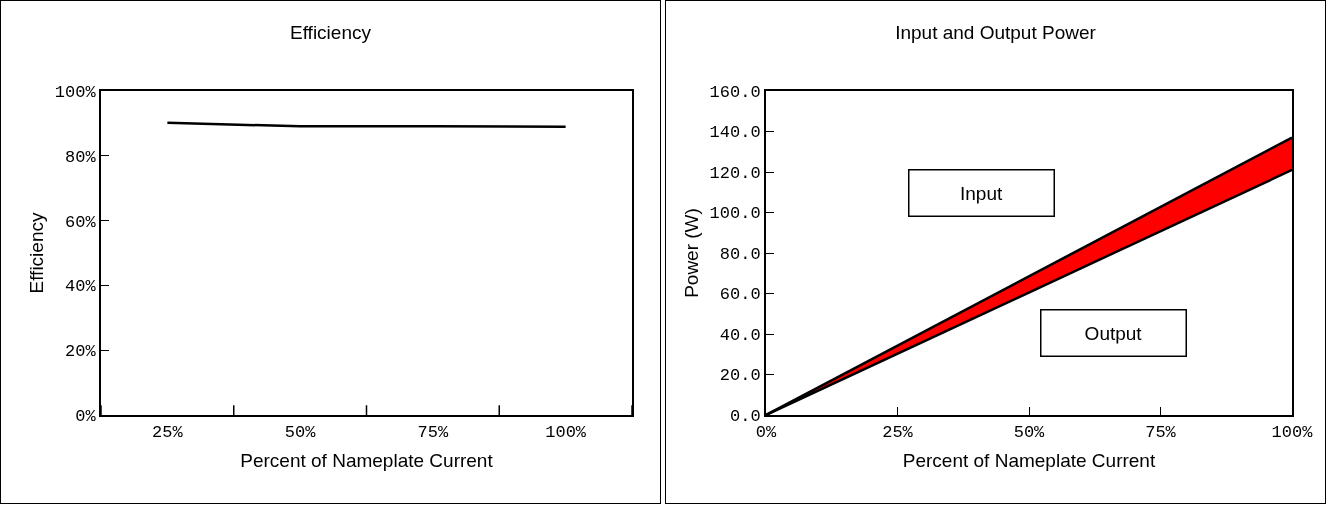  What do you see at coordinates (745, 416) in the screenshot?
I see `y-tick-label: 0.0` at bounding box center [745, 416].